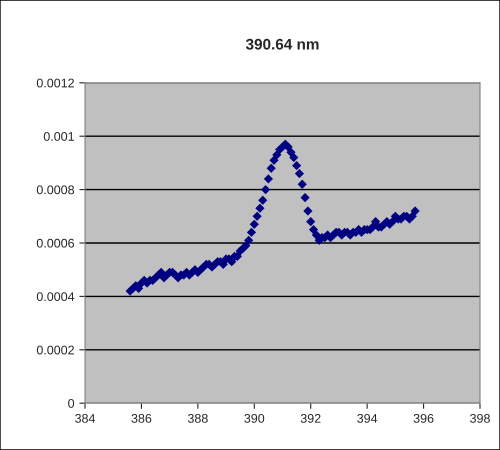 The width and height of the screenshot is (500, 450). I want to click on x-tick-label: 394, so click(367, 418).